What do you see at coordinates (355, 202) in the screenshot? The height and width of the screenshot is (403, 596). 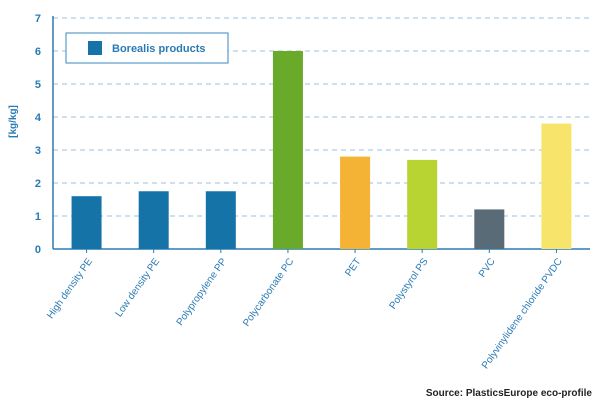 I see `bar-pet` at bounding box center [355, 202].